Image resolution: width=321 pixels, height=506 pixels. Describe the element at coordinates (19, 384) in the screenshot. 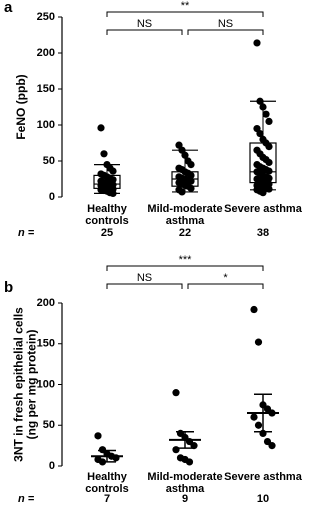

I see `y-axis-label: 3NT in fresh epithelial cells` at that location.